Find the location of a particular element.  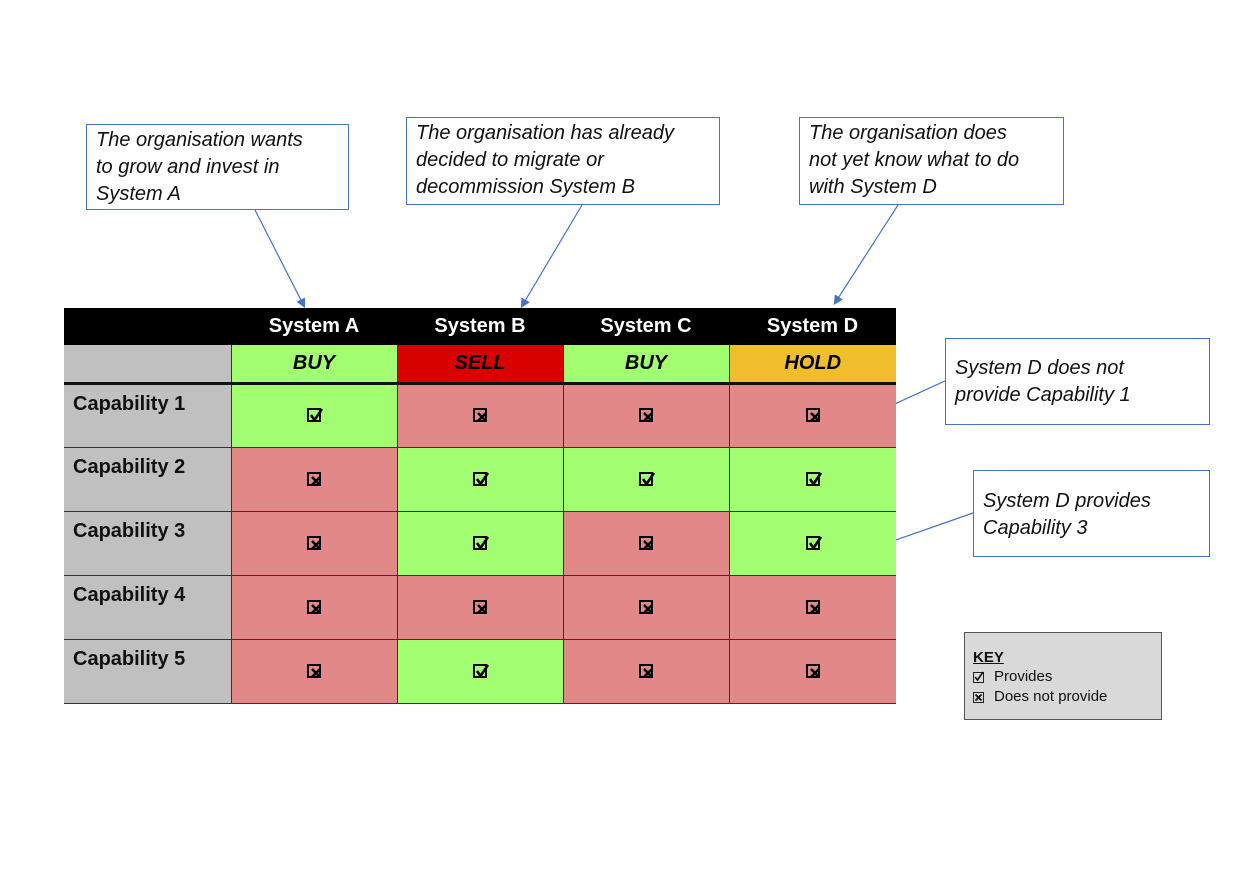

rating-corner is located at coordinates (147, 365).